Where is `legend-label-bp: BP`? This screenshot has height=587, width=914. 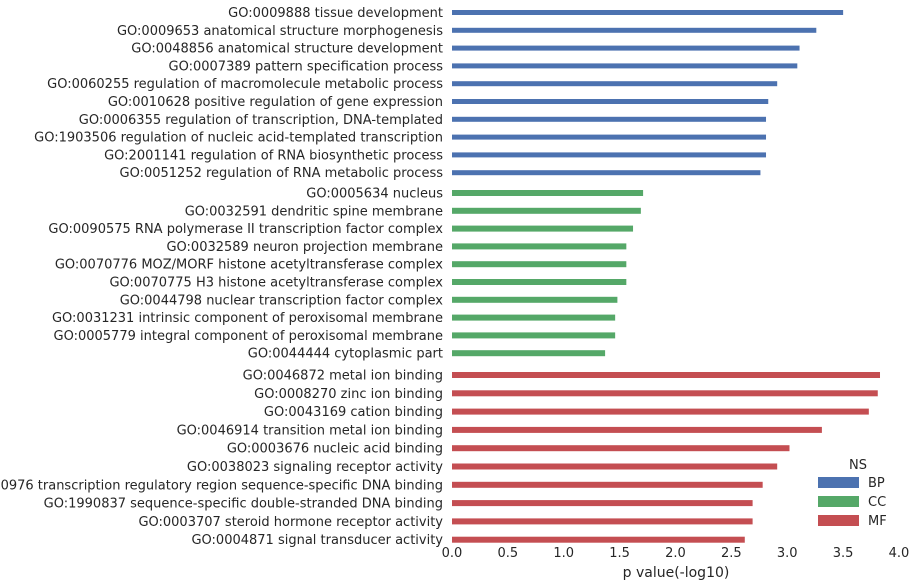
legend-label-bp: BP is located at coordinates (876, 483).